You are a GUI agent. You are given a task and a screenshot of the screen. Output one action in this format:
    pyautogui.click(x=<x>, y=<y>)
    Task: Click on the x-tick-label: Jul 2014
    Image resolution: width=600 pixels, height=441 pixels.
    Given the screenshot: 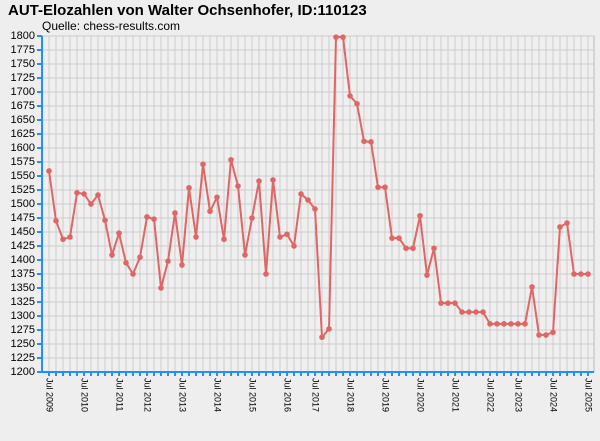 What is the action you would take?
    pyautogui.click(x=218, y=395)
    